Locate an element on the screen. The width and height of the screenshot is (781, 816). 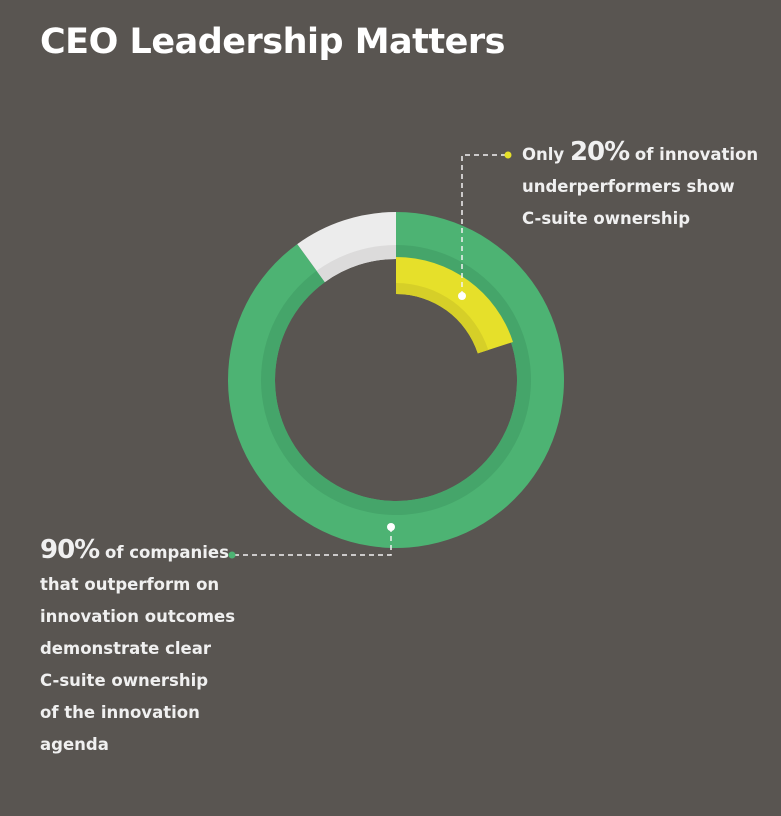
donut-segment-remainder-shade is located at coordinates (356, 264).